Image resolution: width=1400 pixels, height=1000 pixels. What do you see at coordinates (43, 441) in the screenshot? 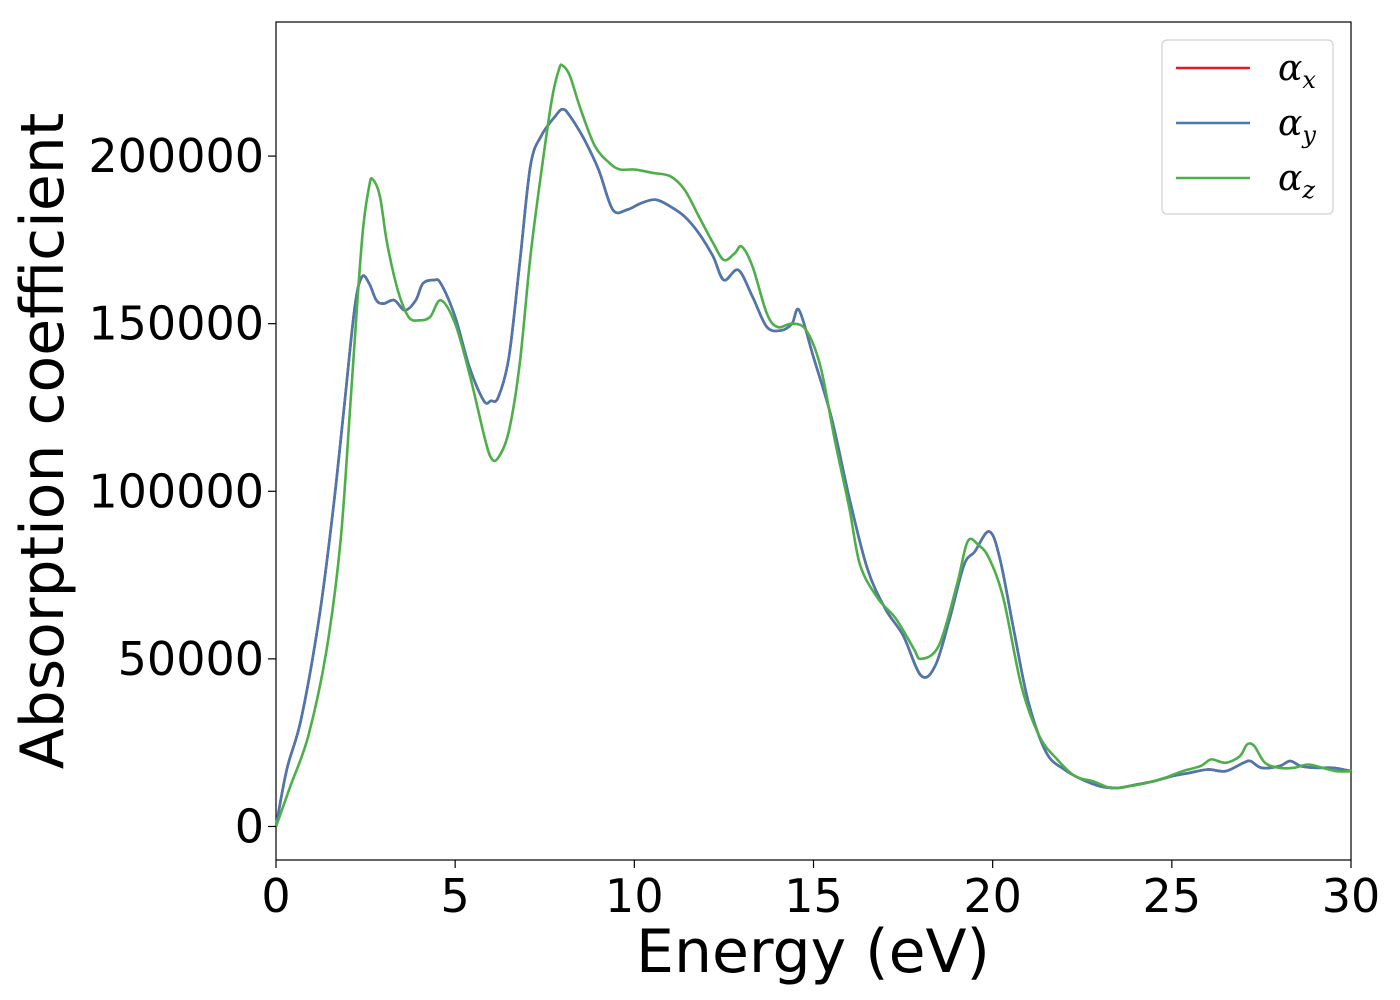
I see `y-axis-label: Absorption coefficient` at bounding box center [43, 441].